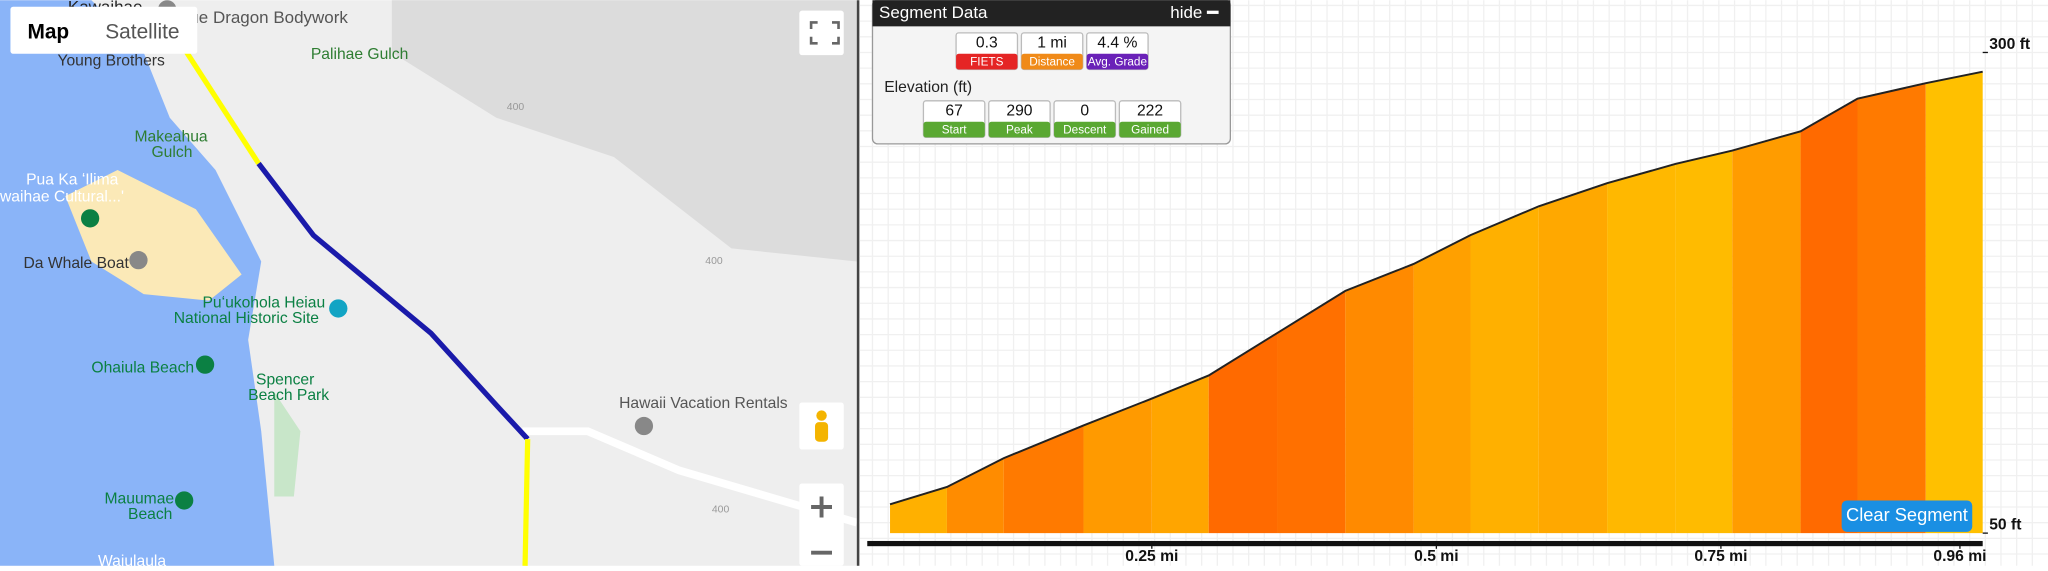  I want to click on map-button: Map, so click(48, 31).